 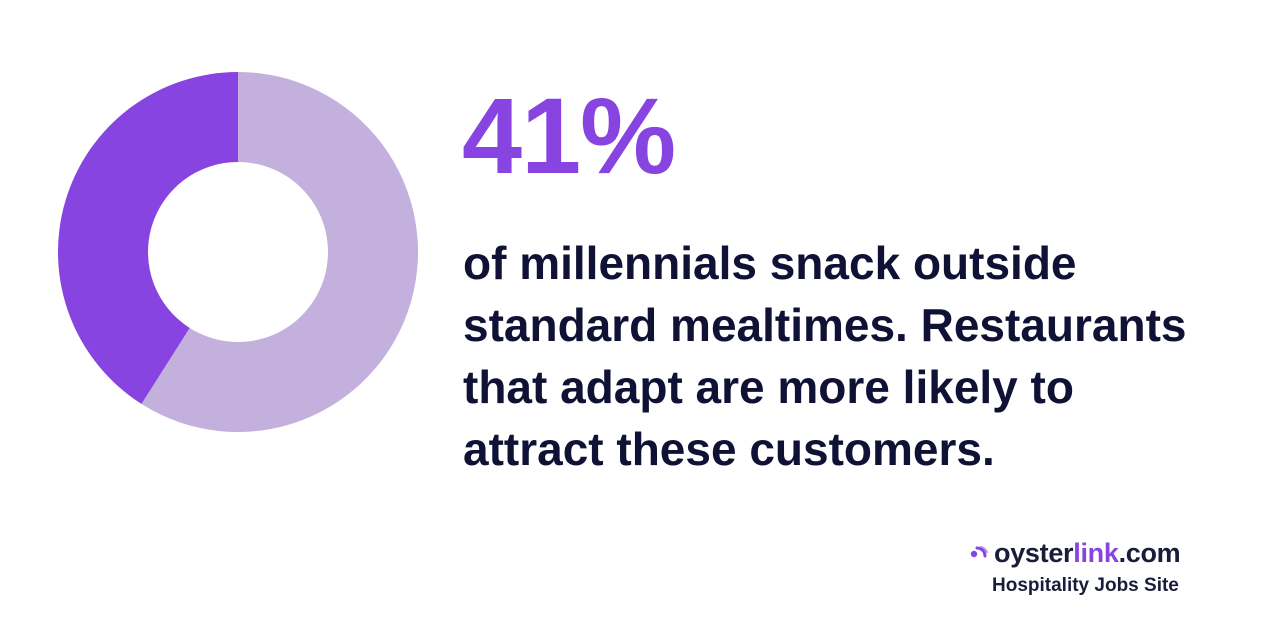 I want to click on headline-line: of millennials snack outside, so click(x=770, y=263).